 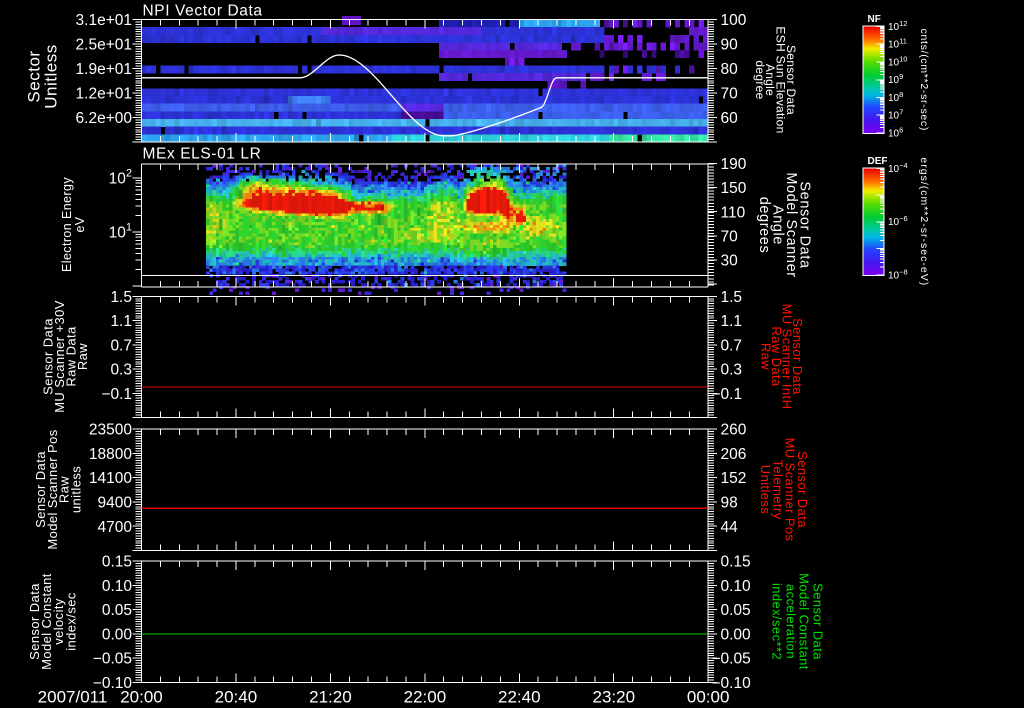 What do you see at coordinates (104, 45) in the screenshot?
I see `svg-text: 2.5e+01` at bounding box center [104, 45].